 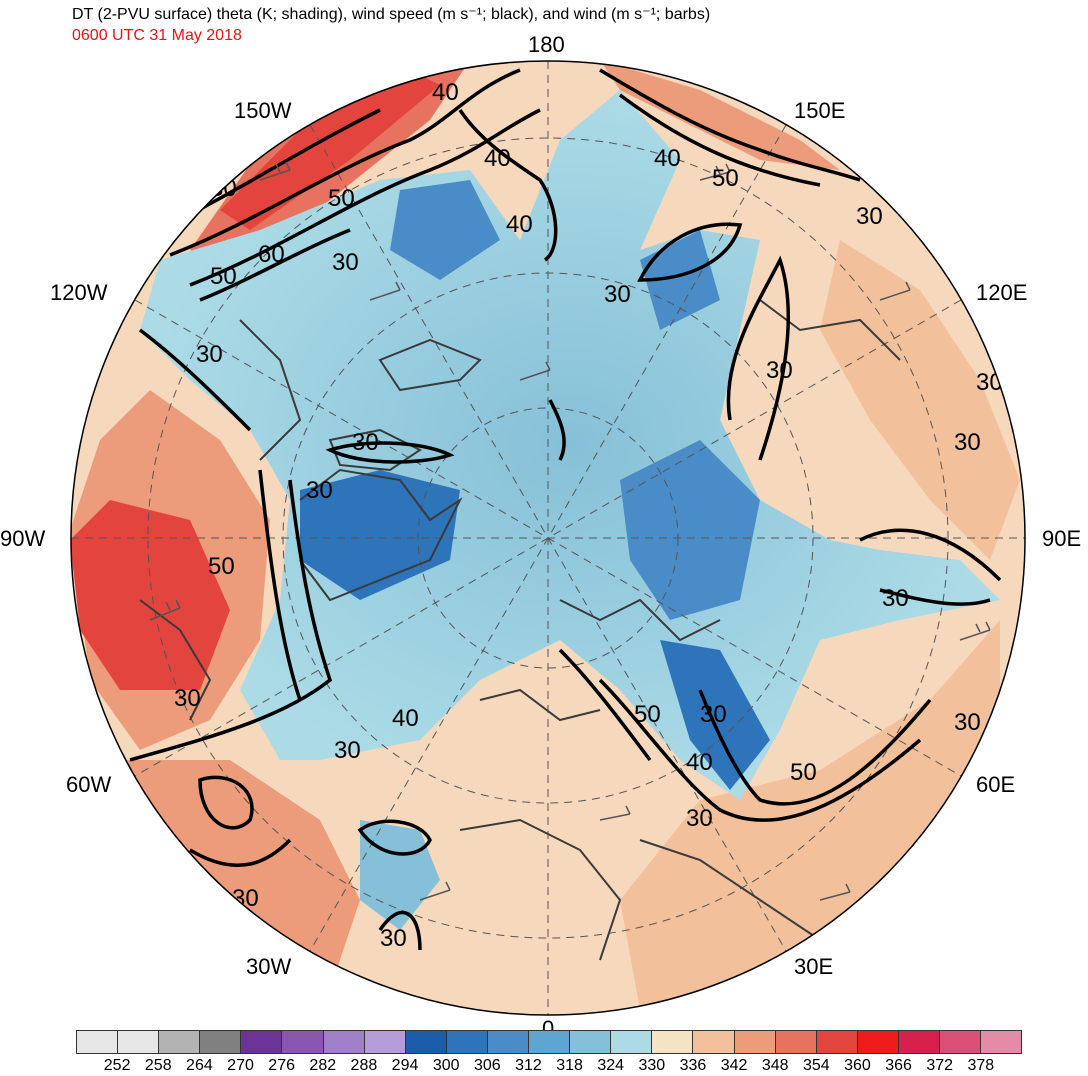 What do you see at coordinates (405, 1065) in the screenshot?
I see `colorbar-tick-label: 294` at bounding box center [405, 1065].